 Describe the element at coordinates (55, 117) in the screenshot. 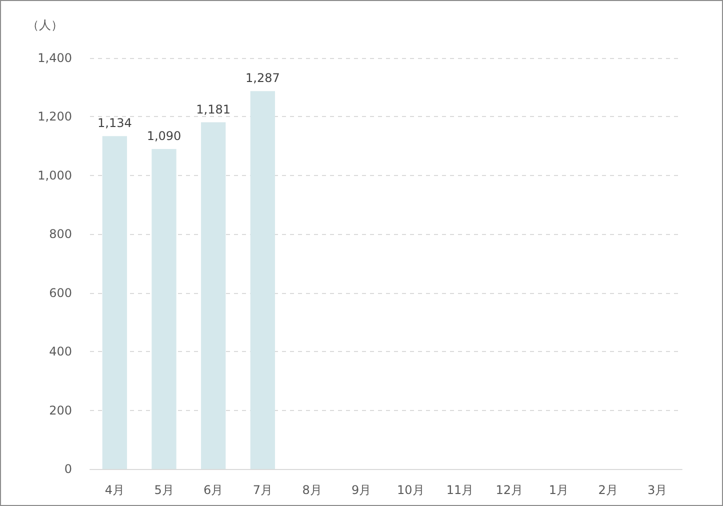

I see `y-tick-label: 1,200` at that location.